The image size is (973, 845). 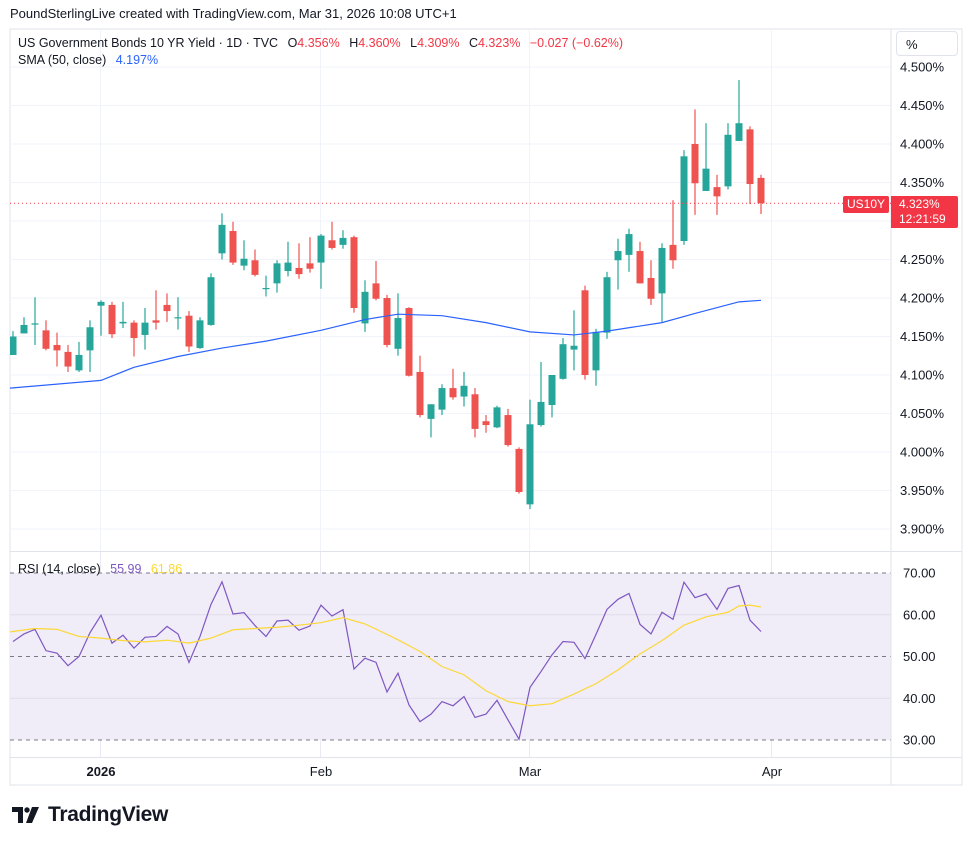 I want to click on time-tick-label: Feb, so click(x=321, y=771).